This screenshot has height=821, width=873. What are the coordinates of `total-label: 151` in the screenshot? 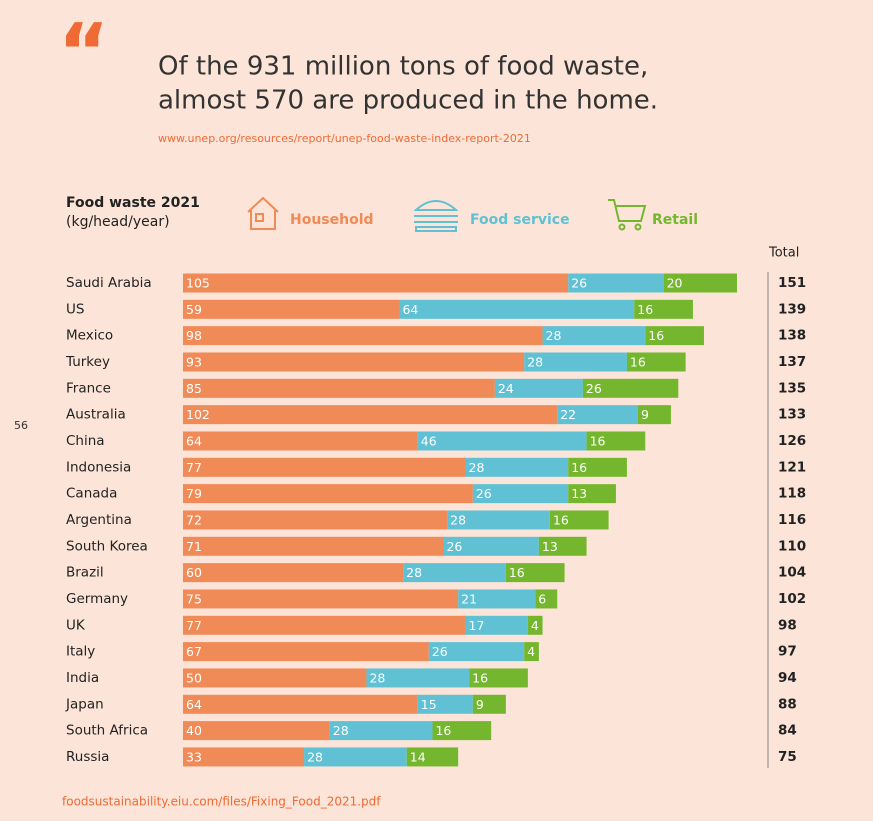 It's located at (792, 283).